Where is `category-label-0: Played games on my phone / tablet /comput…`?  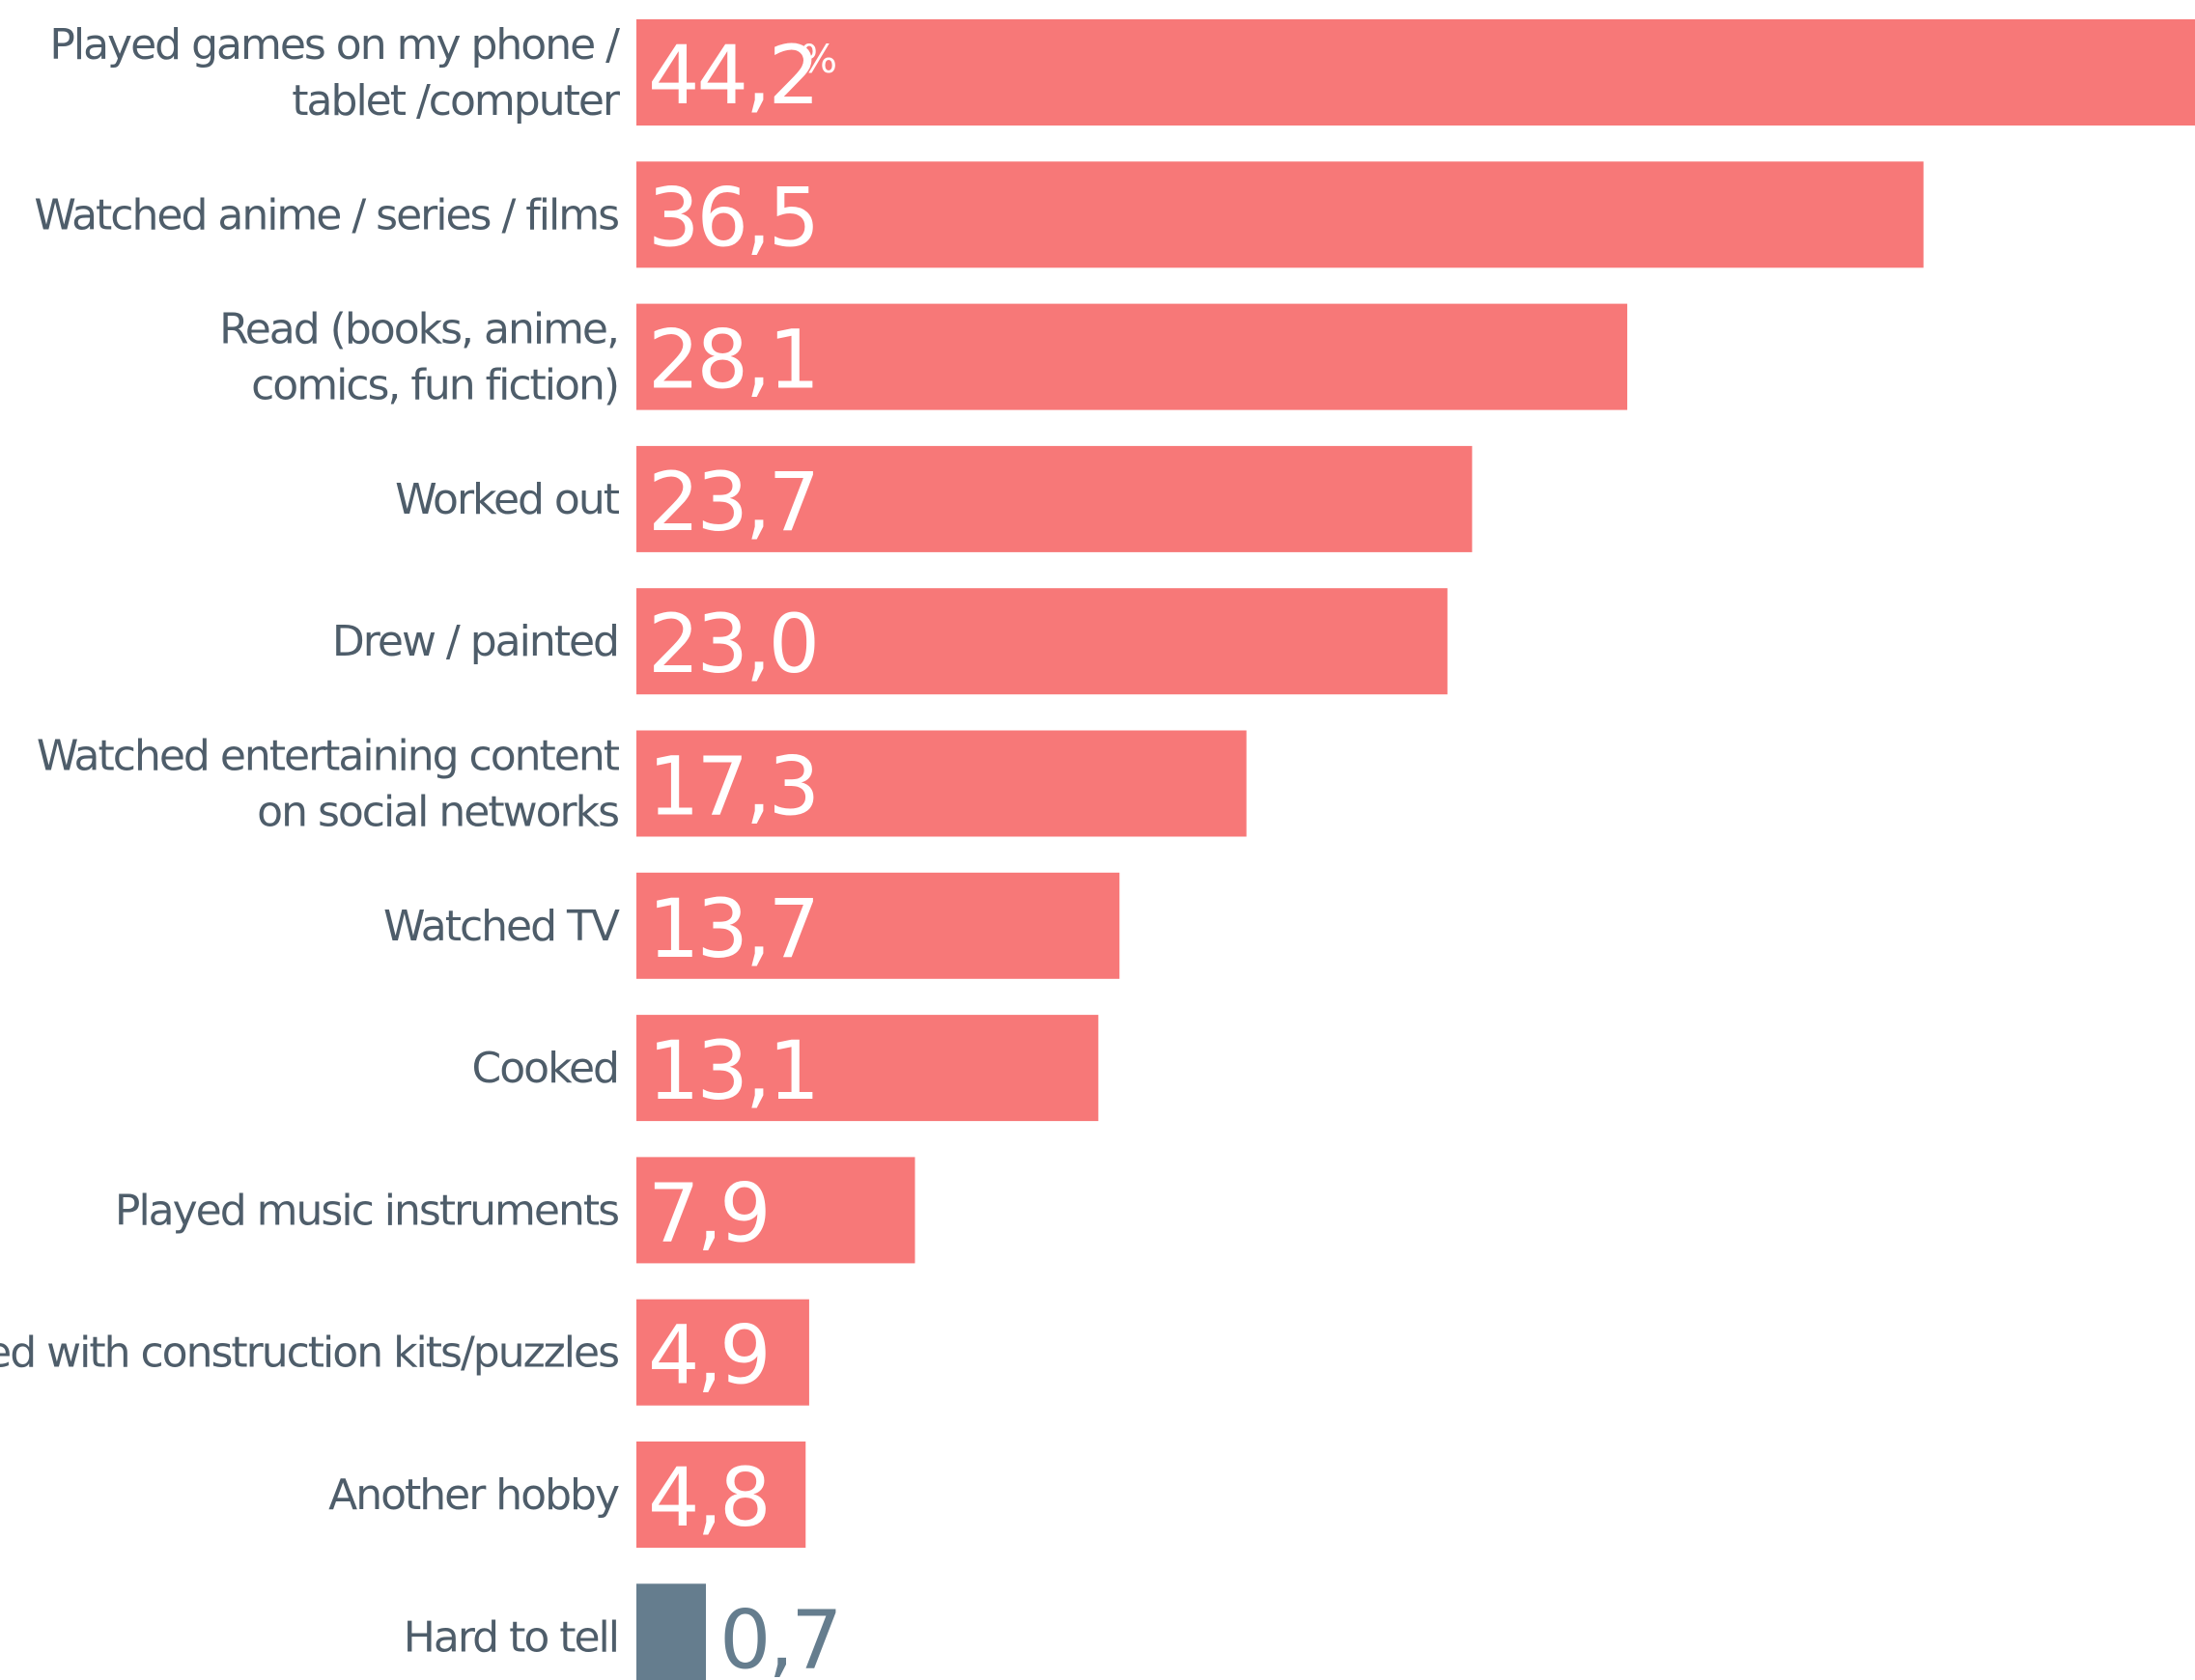 category-label-0: Played games on my phone / tablet /comput… is located at coordinates (335, 73).